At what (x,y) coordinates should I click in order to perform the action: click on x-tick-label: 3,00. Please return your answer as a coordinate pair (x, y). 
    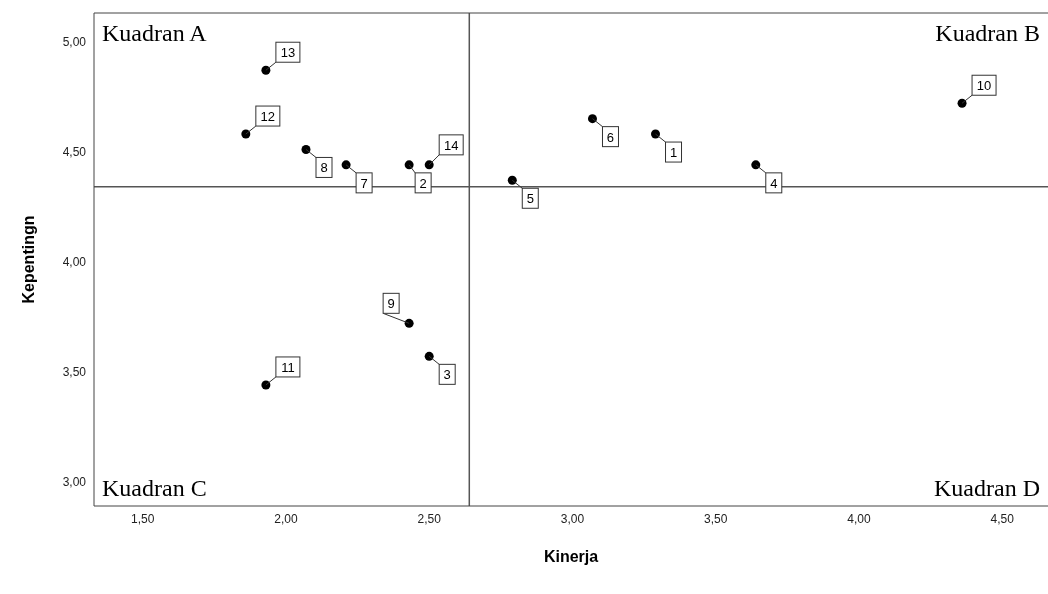
    Looking at the image, I should click on (572, 518).